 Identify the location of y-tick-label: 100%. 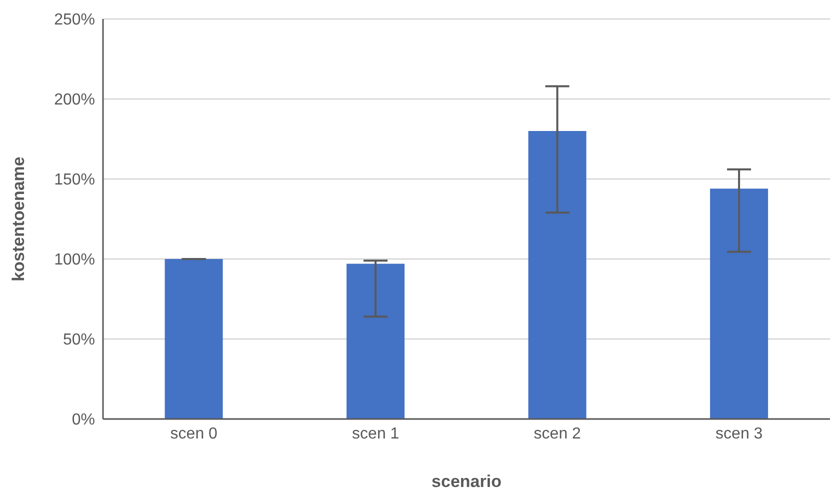
(74, 260).